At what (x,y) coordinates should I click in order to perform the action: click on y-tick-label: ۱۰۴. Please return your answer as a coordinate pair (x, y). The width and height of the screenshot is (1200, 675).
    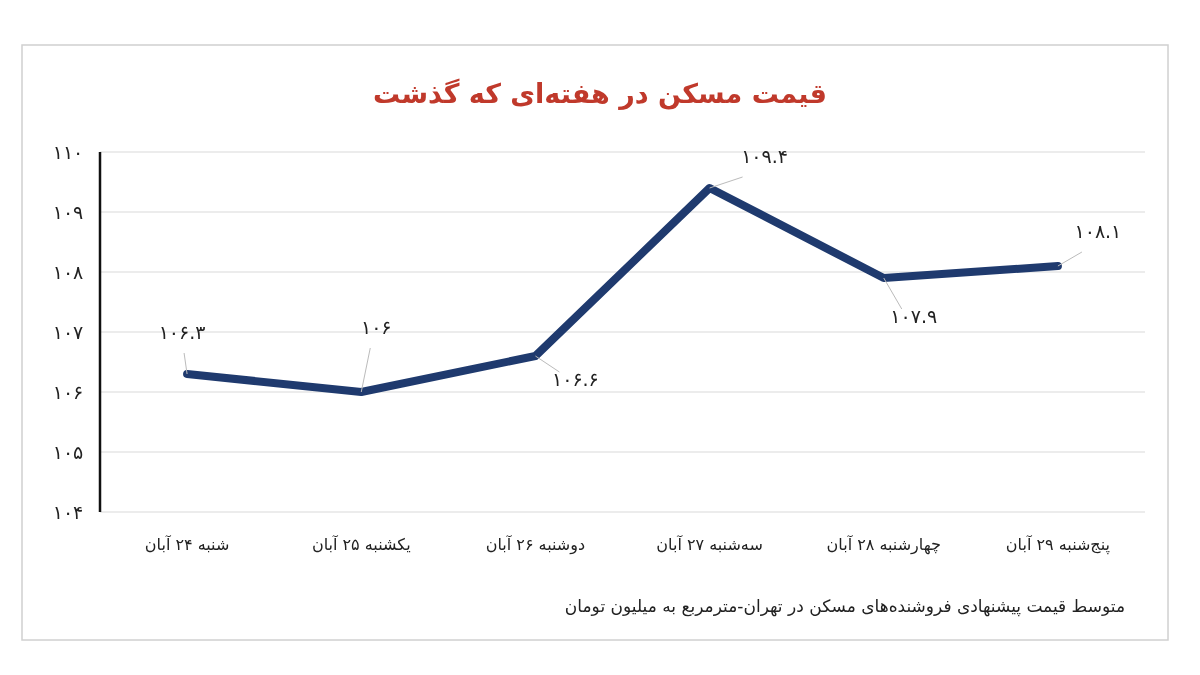
    Looking at the image, I should click on (68, 512).